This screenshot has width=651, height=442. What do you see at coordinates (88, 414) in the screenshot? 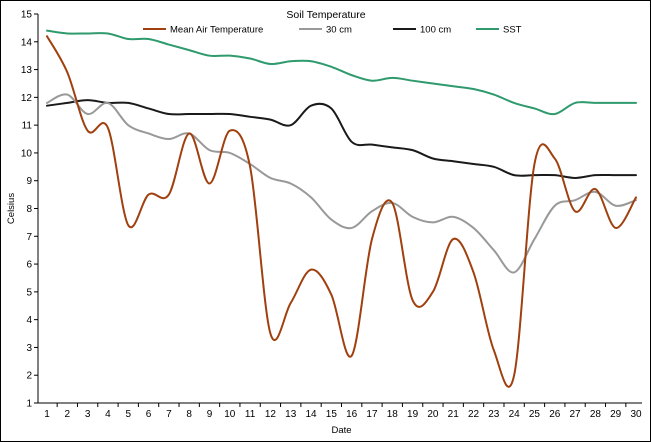
I see `x-tick-label: 3` at bounding box center [88, 414].